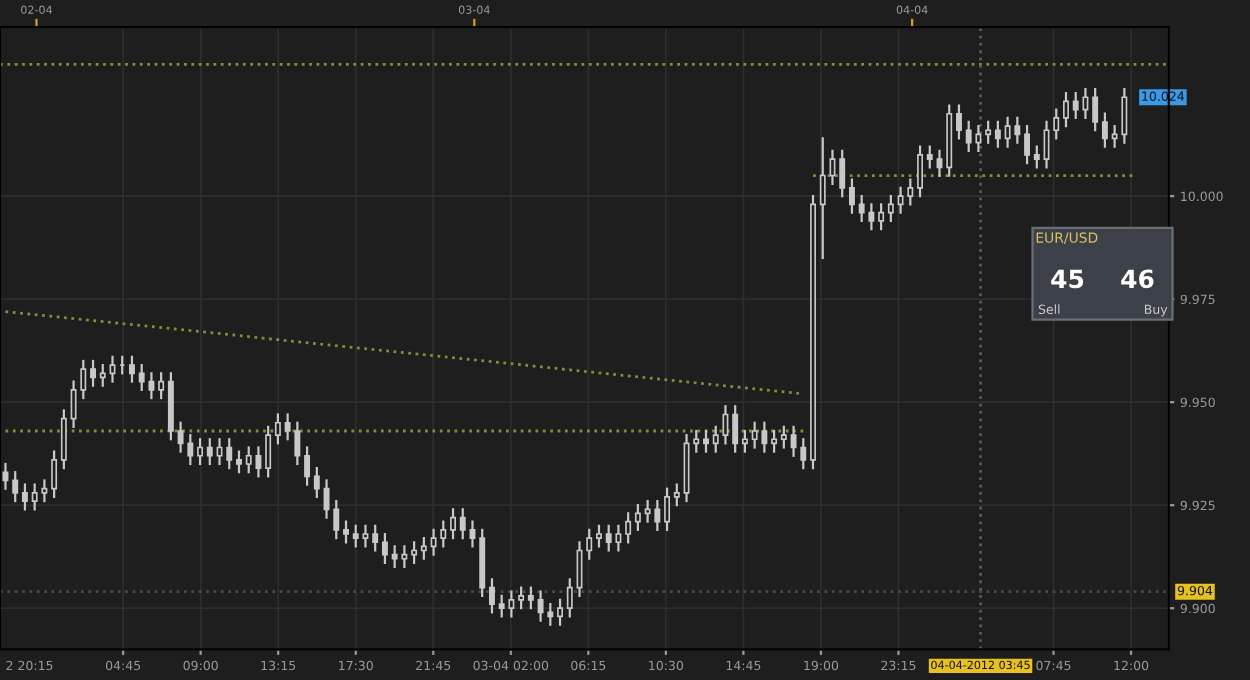  Describe the element at coordinates (1137, 279) in the screenshot. I see `annotation: 46` at that location.